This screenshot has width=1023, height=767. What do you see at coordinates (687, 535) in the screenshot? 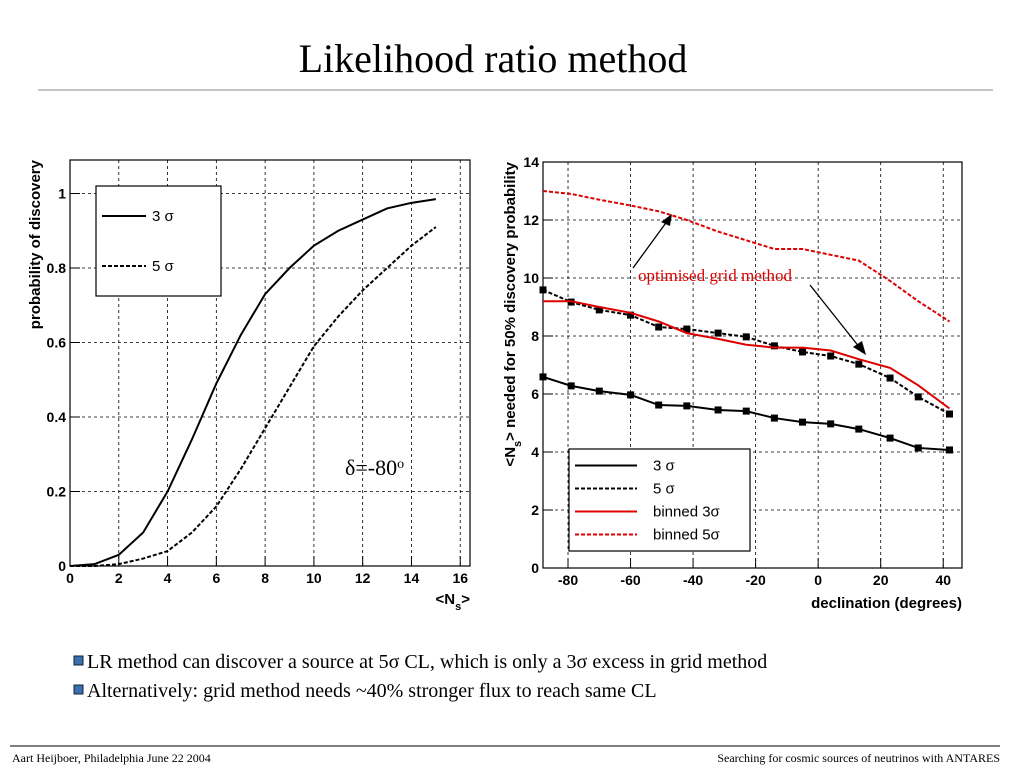
I see `legend-label: binned 5σ` at bounding box center [687, 535].